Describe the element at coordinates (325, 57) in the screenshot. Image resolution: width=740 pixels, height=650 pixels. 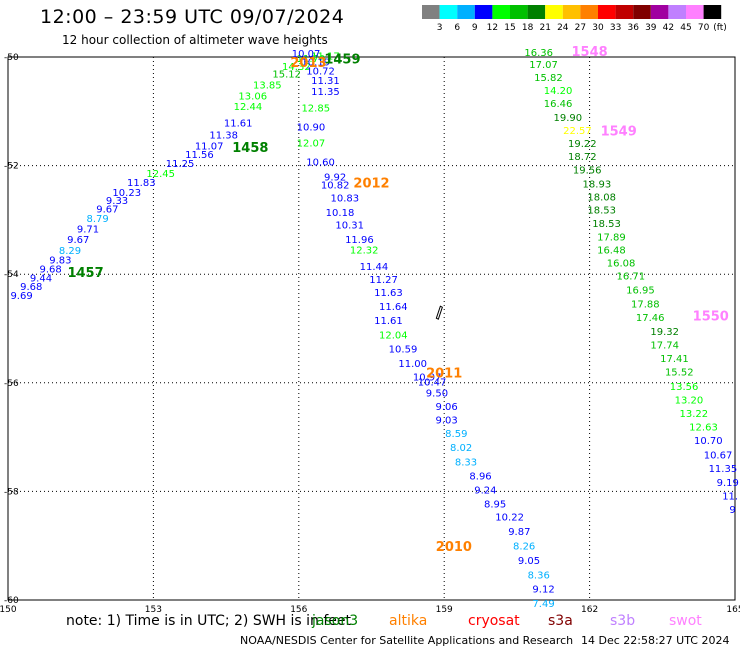
I see `wave-height-value: 11.17` at that location.